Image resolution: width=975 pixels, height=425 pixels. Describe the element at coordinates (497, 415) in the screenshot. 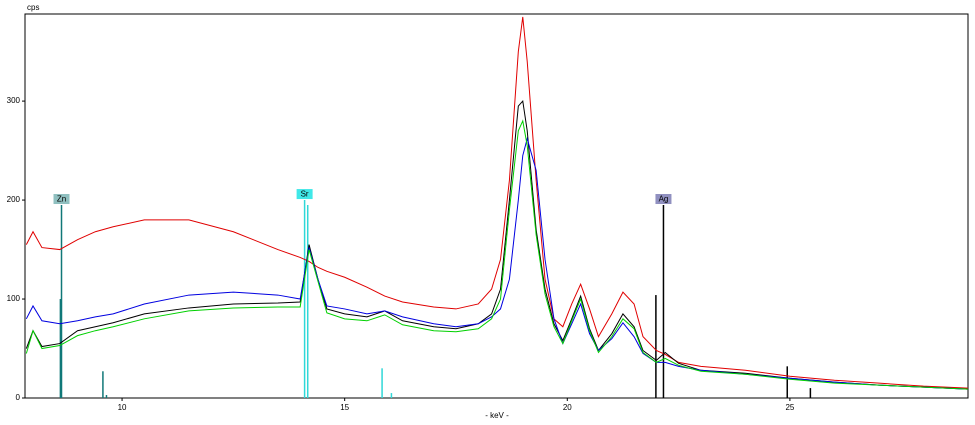

I see `x-axis-label: - keV -` at that location.